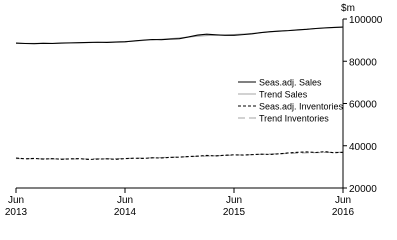 Image resolution: width=397 pixels, height=240 pixels. What do you see at coordinates (363, 189) in the screenshot?
I see `y-tick-label: 20000` at bounding box center [363, 189].